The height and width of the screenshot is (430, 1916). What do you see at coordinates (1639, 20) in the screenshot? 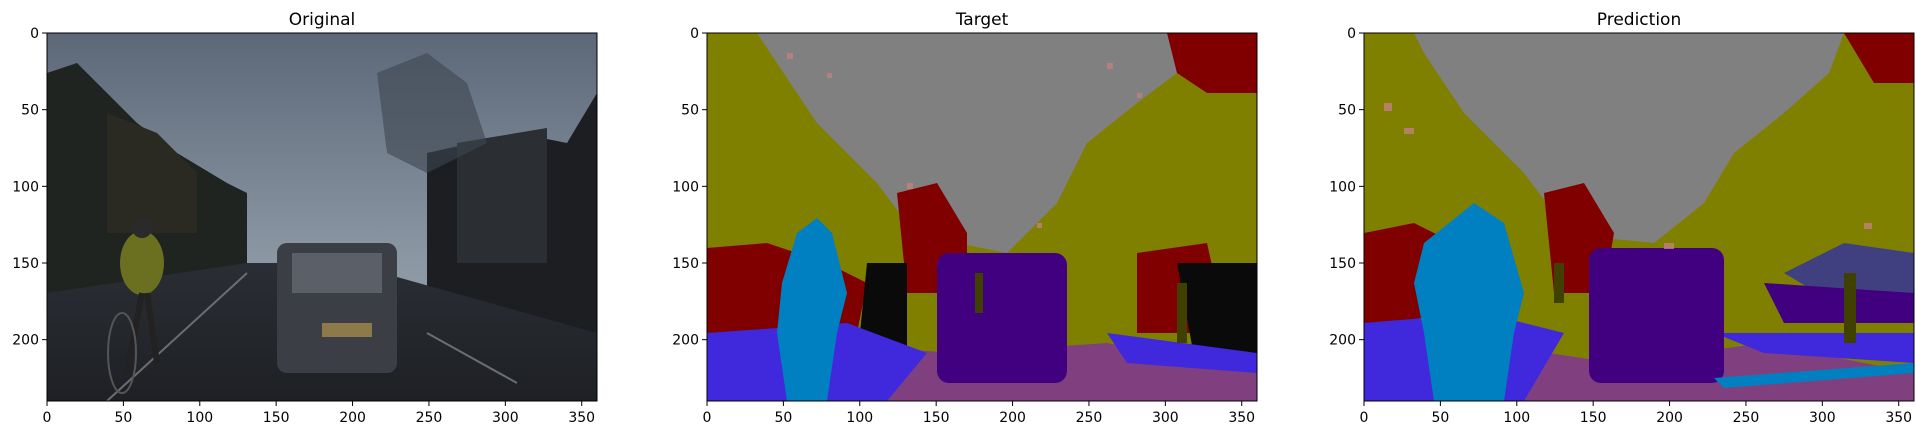
I see `panel-title-2: Prediction` at bounding box center [1639, 20].